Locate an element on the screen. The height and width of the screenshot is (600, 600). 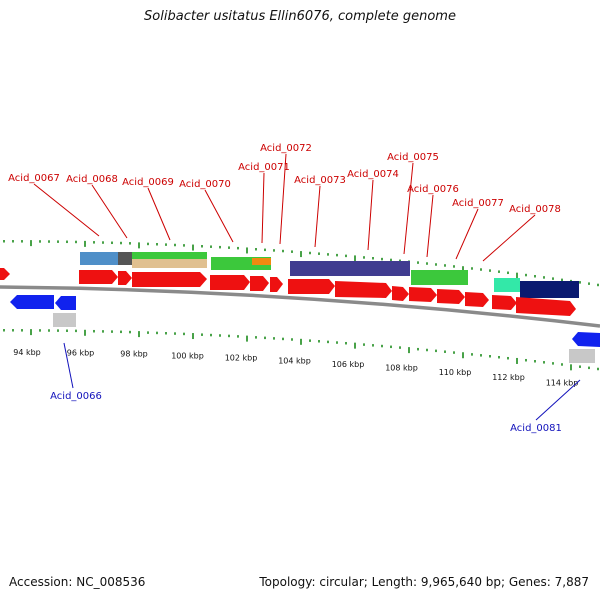
scale-tick-label: 100 kbp is located at coordinates (187, 355).